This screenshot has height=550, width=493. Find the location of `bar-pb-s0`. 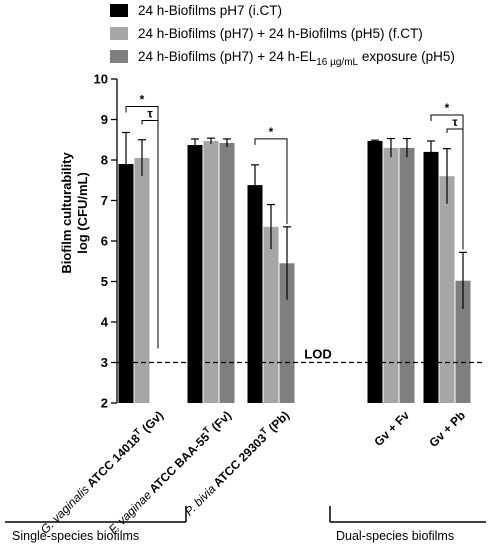

bar-pb-s0 is located at coordinates (255, 294).